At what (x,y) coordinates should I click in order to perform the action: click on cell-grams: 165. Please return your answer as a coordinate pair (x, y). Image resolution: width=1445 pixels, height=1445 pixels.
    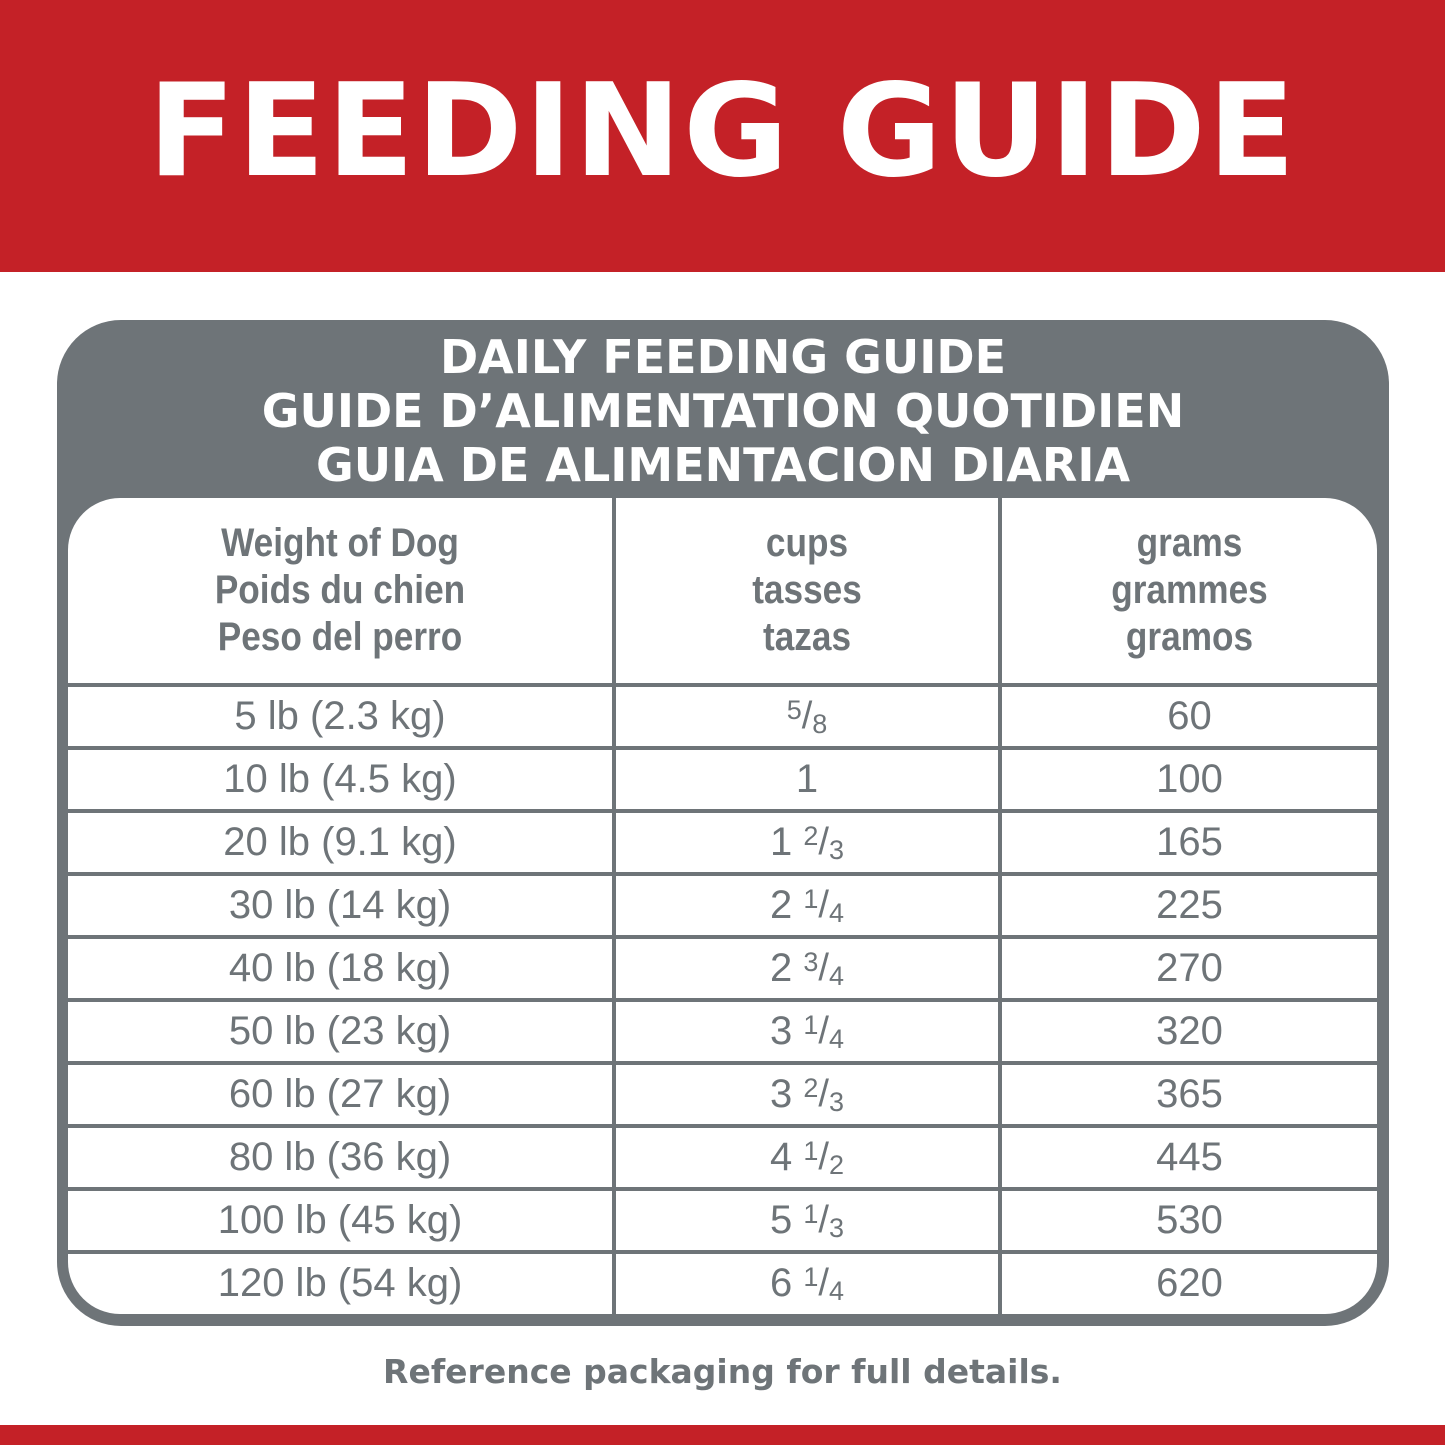
    Looking at the image, I should click on (1189, 842).